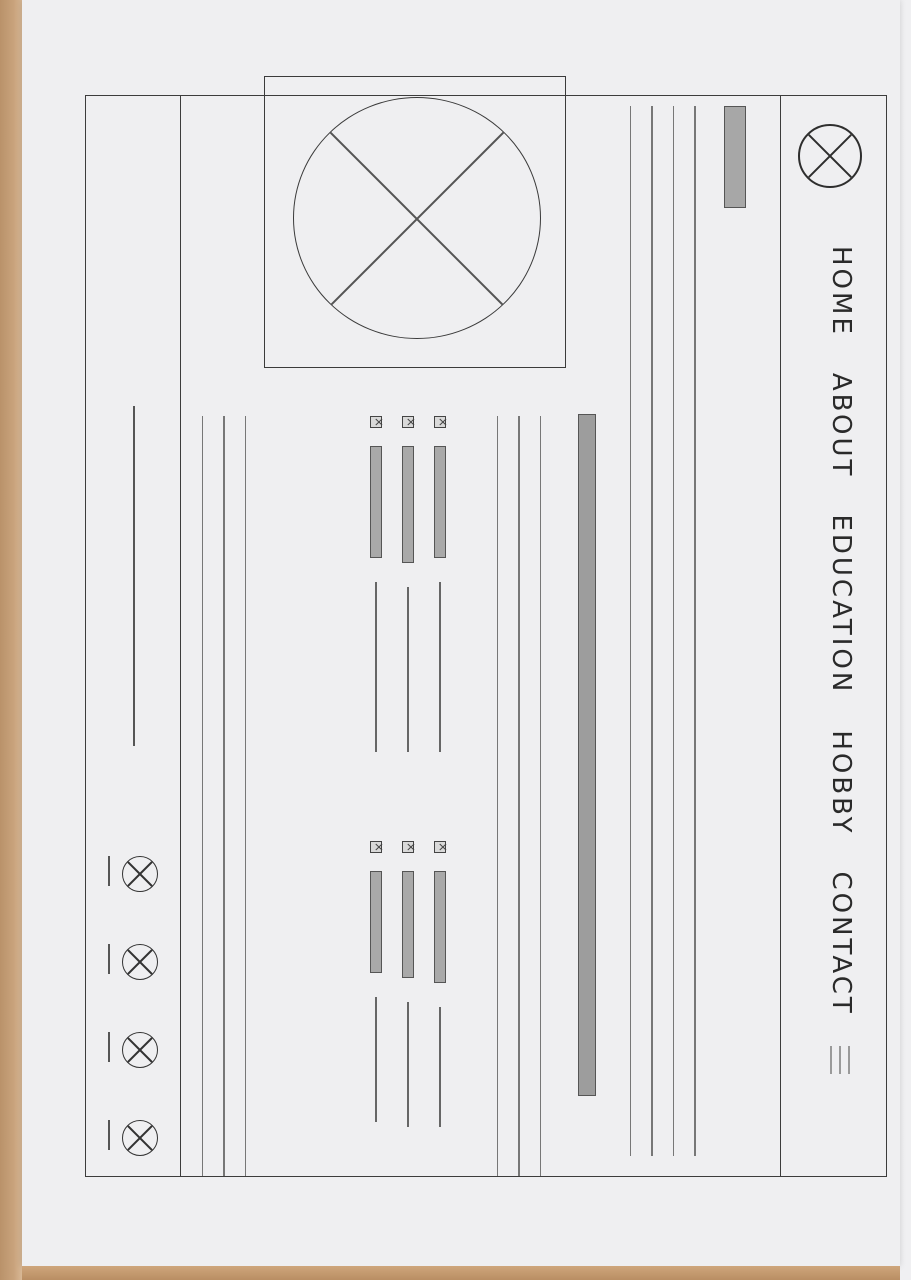 Image resolution: width=911 pixels, height=1280 pixels. What do you see at coordinates (417, 218) in the screenshot?
I see `image-placeholder-icon` at bounding box center [417, 218].